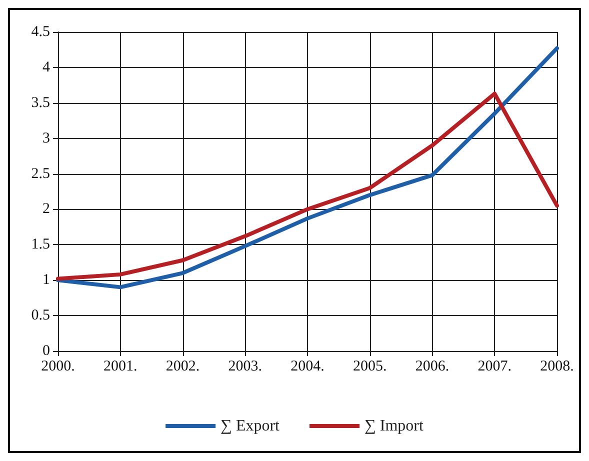  What do you see at coordinates (46, 138) in the screenshot?
I see `y-tick-label: 3` at bounding box center [46, 138].